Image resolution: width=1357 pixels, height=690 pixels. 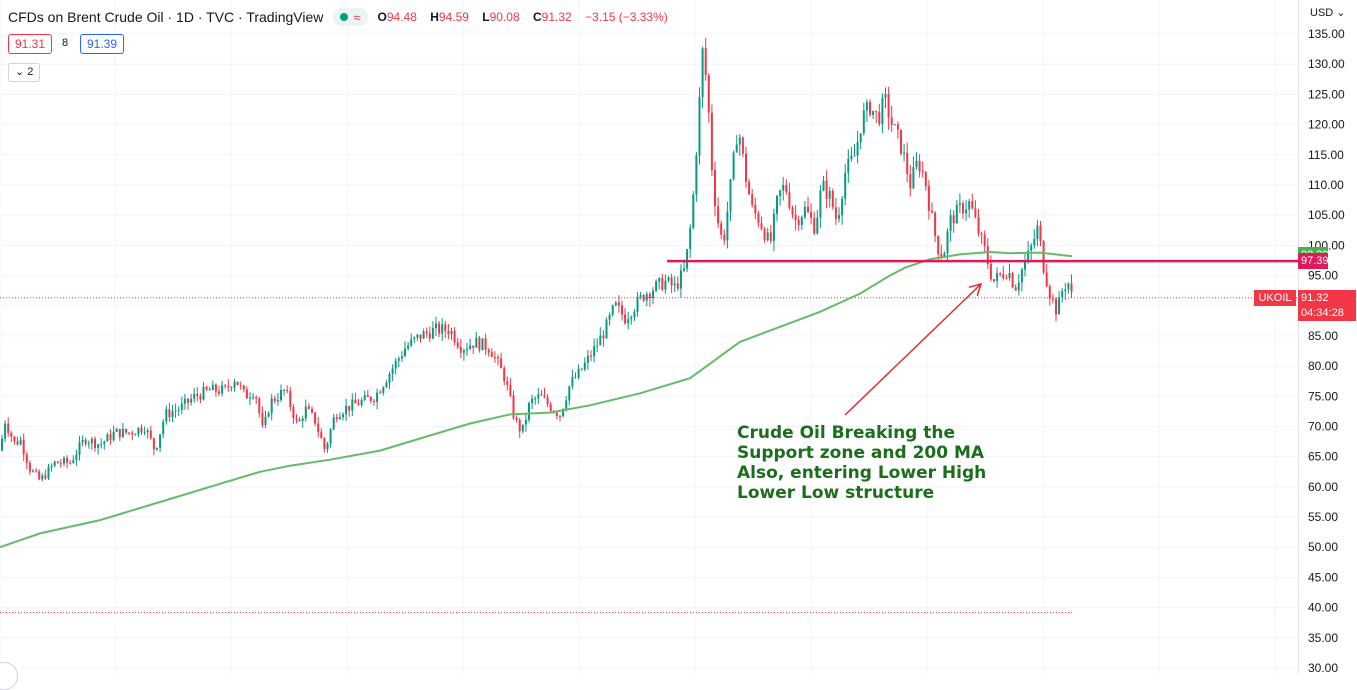 What do you see at coordinates (30, 44) in the screenshot?
I see `sell-price-button: 91.31` at bounding box center [30, 44].